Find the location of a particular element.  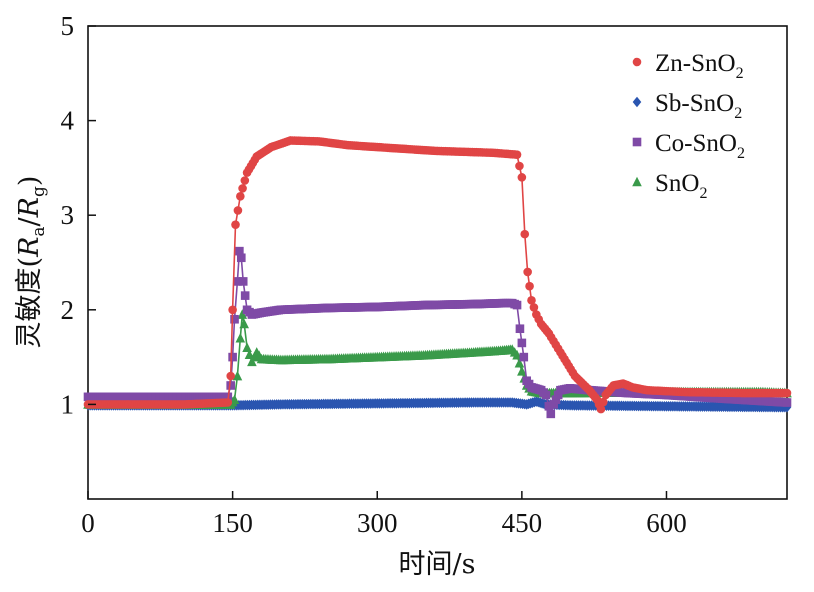

legend-label-co-sno2: Co-SnO2 is located at coordinates (700, 146).